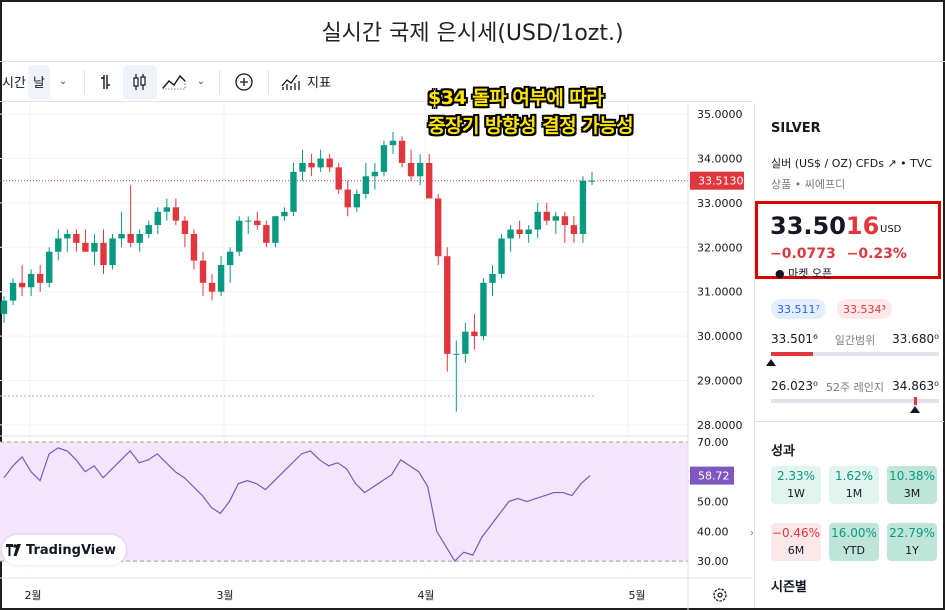 This screenshot has width=945, height=610. Describe the element at coordinates (892, 163) in the screenshot. I see `external-link-icon: ↗` at that location.